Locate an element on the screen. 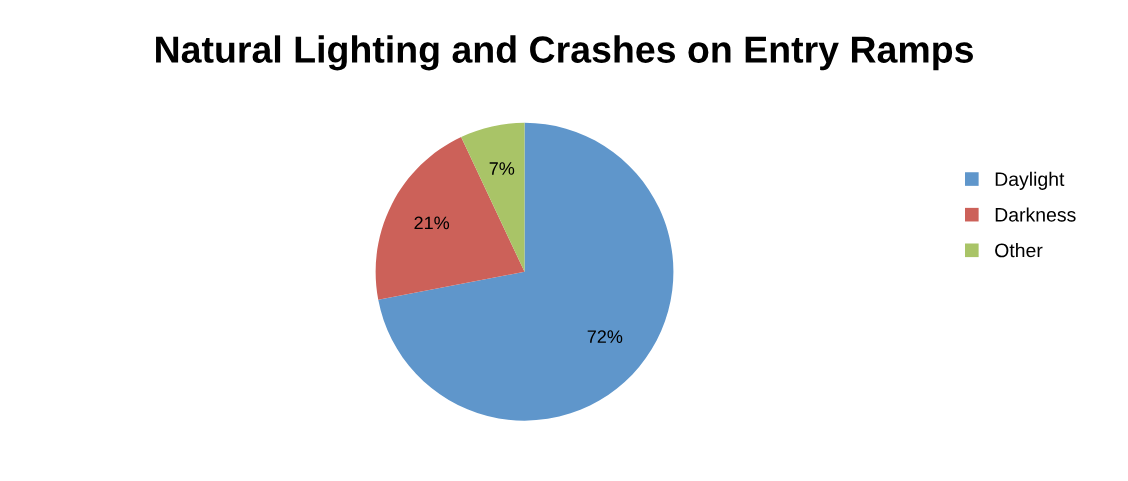 The width and height of the screenshot is (1128, 481). data-label: 7% is located at coordinates (502, 168).